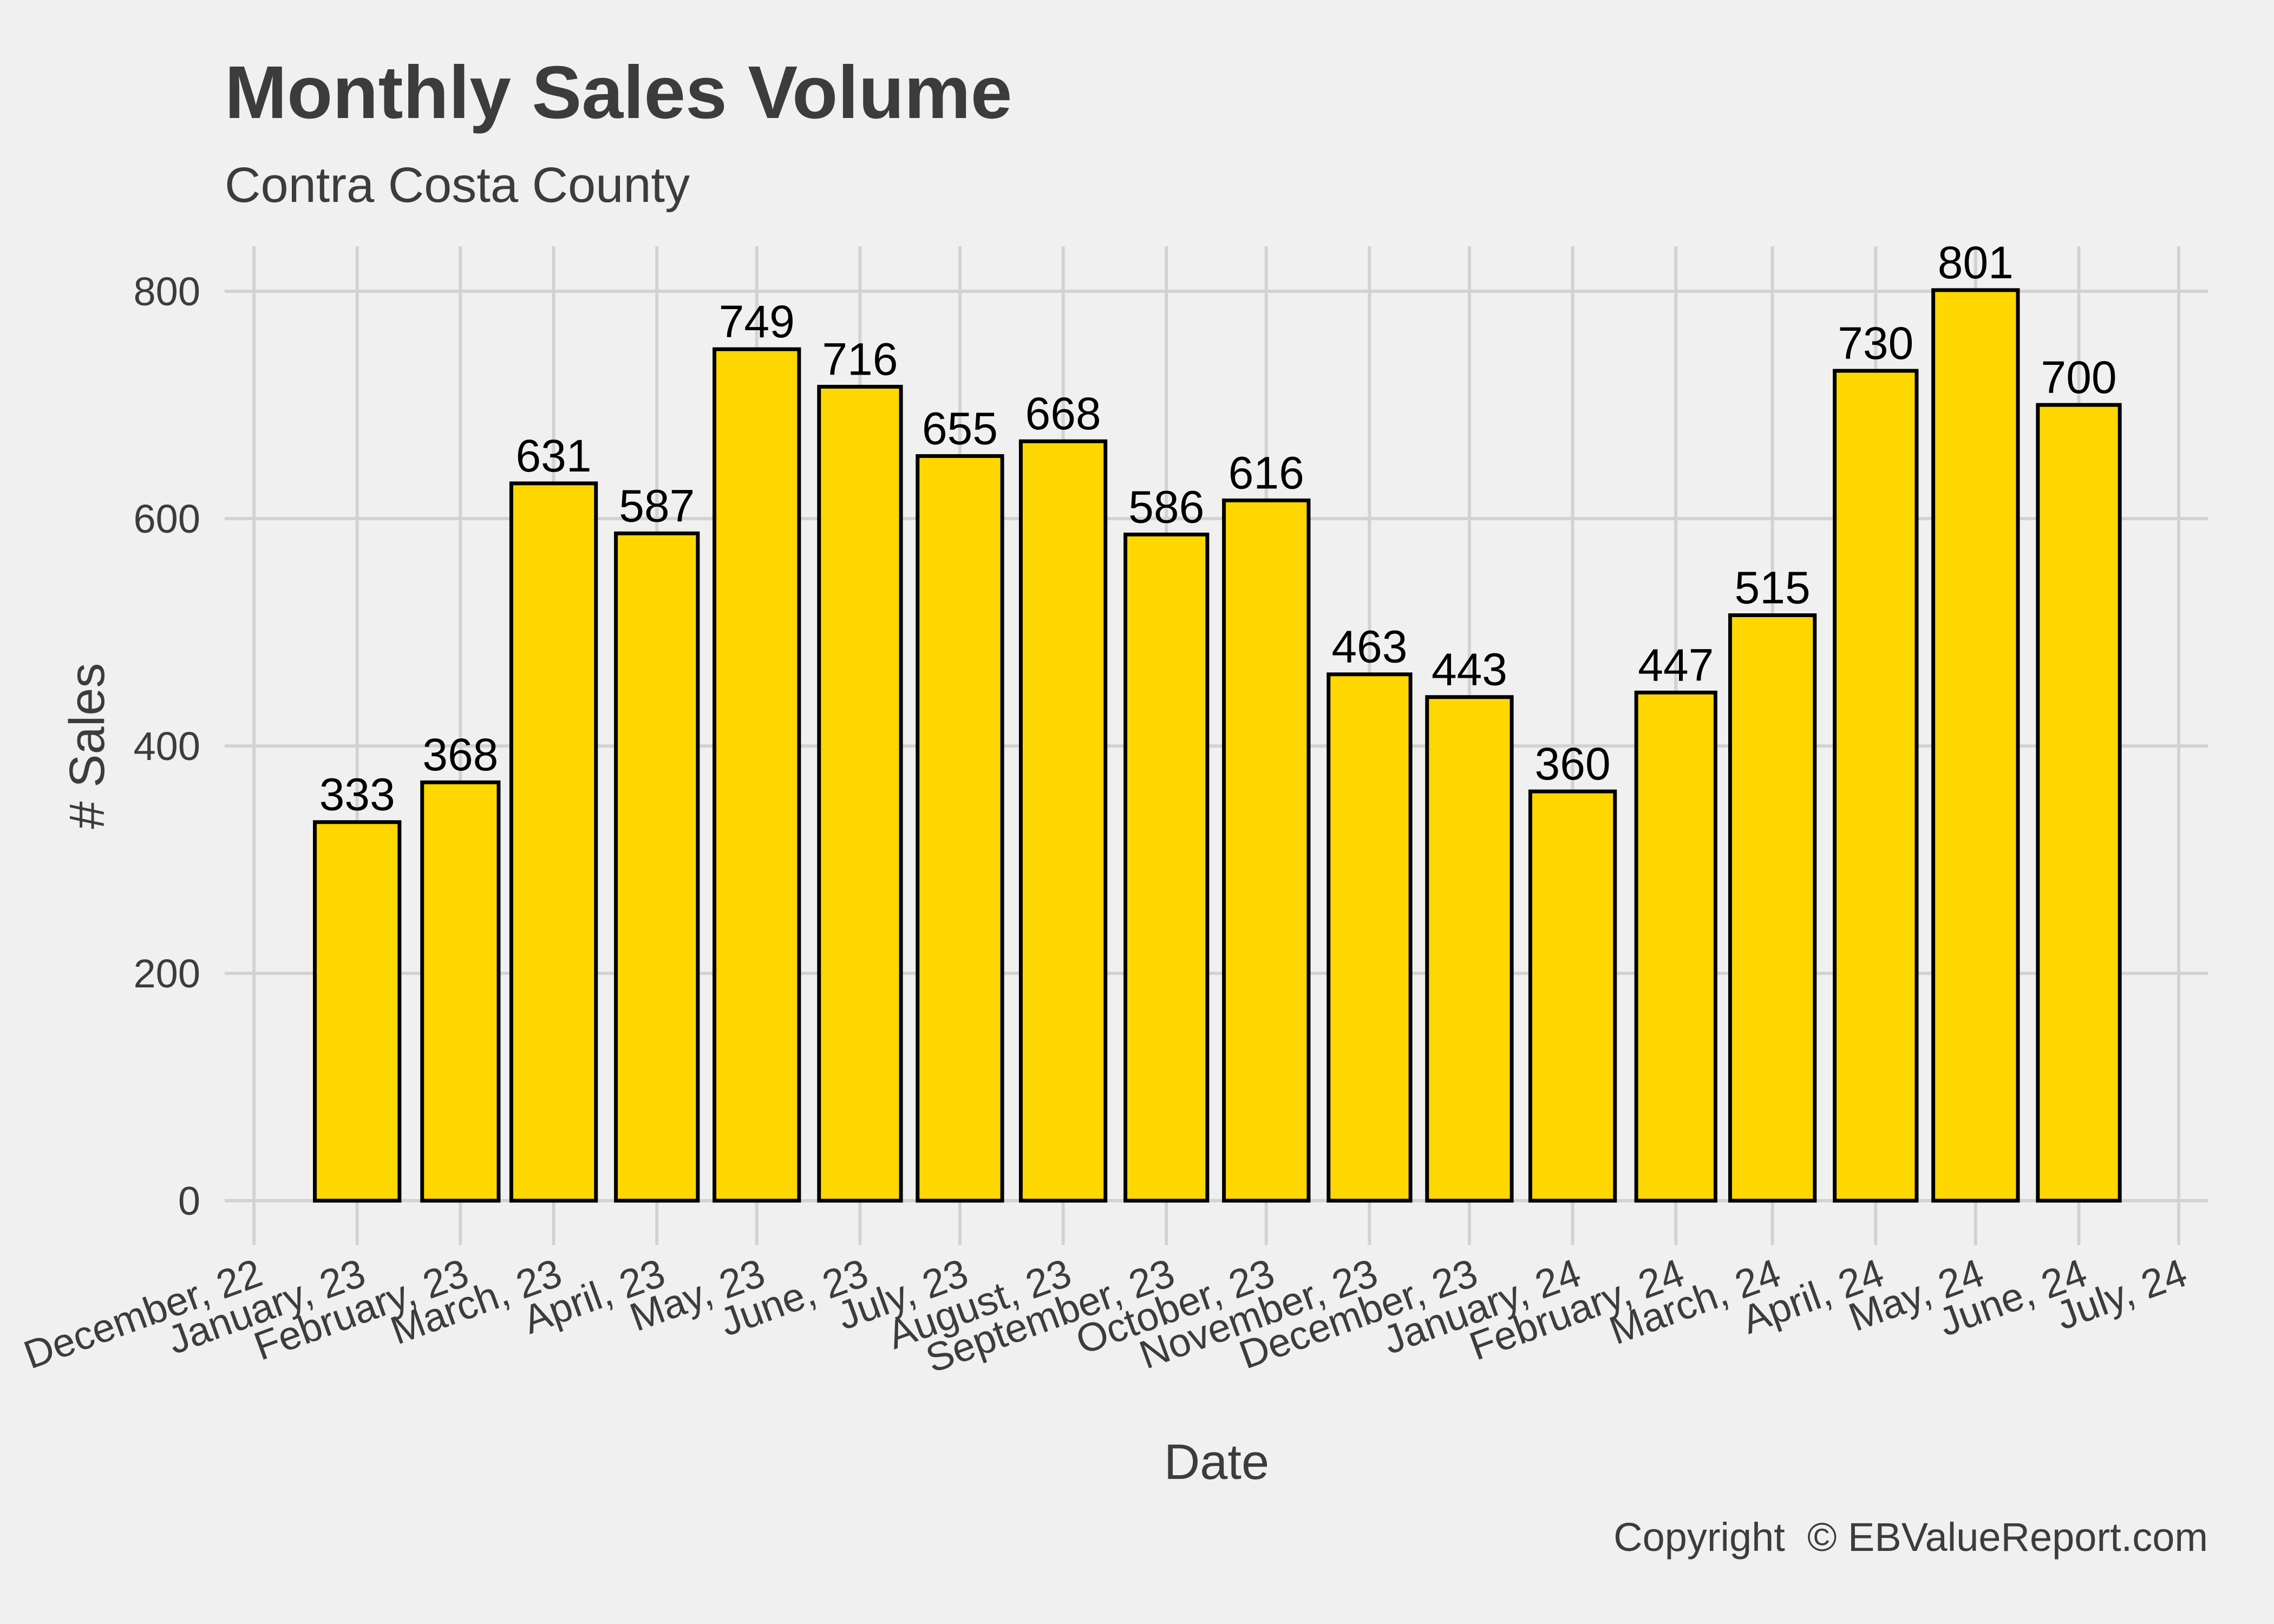  Describe the element at coordinates (1470, 669) in the screenshot. I see `data-label: 443` at that location.